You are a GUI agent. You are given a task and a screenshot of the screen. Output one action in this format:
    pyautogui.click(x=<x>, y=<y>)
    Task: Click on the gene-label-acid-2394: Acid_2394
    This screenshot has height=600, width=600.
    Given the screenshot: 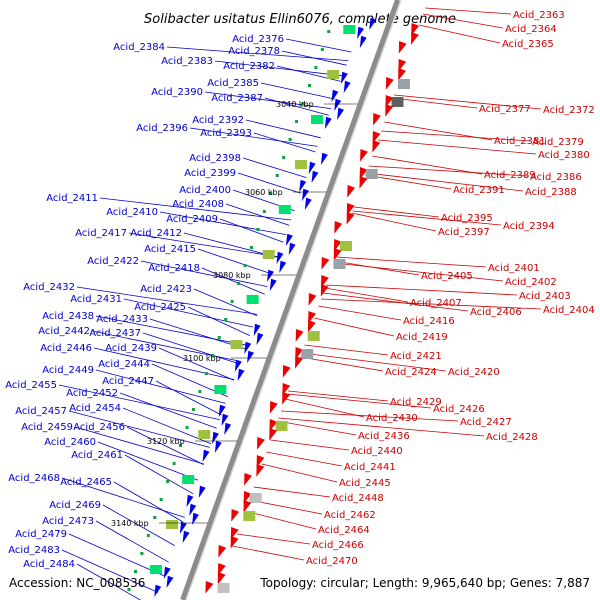 What is the action you would take?
    pyautogui.click(x=529, y=226)
    